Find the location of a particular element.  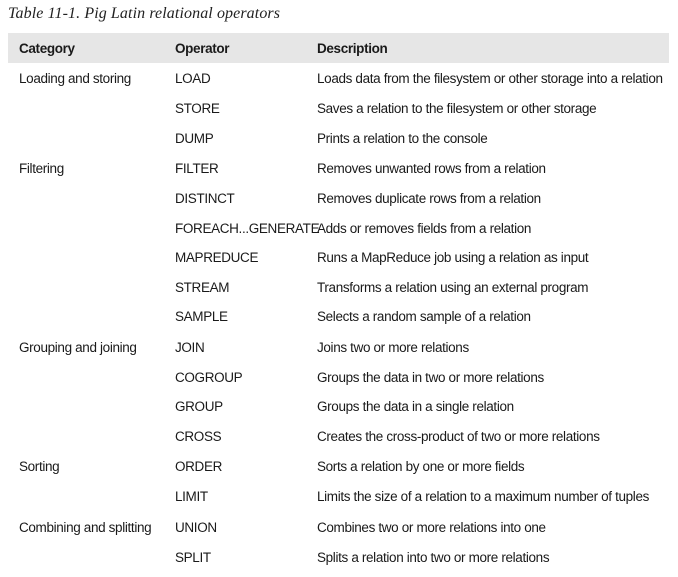

category-cell: Grouping and joining is located at coordinates (78, 347).